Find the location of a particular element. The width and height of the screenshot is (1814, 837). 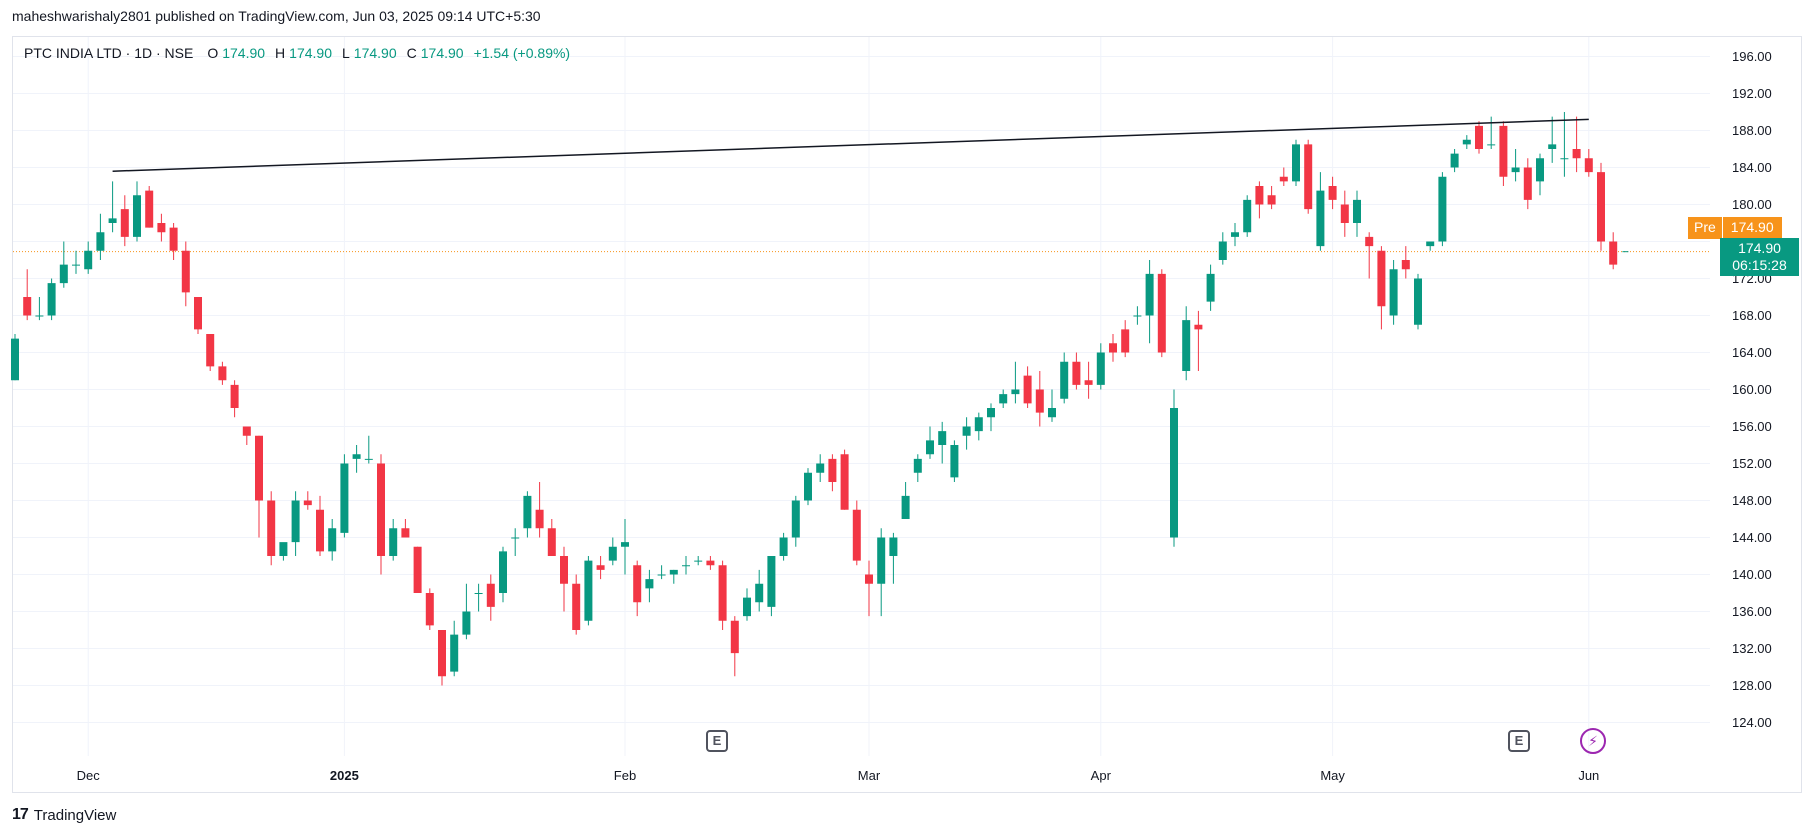

price-axis-tick-label: 144.00 is located at coordinates (1752, 537).